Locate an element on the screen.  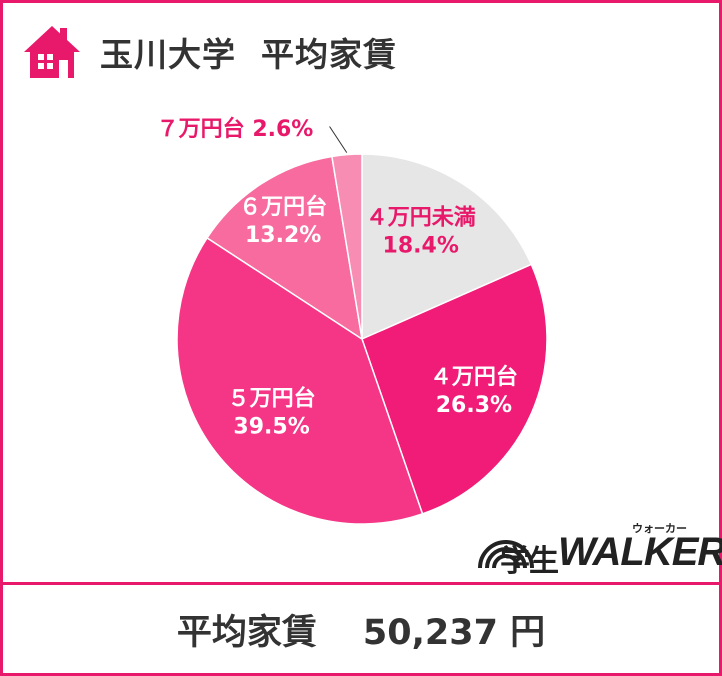
logo-kanji: 学生 is located at coordinates (529, 561).